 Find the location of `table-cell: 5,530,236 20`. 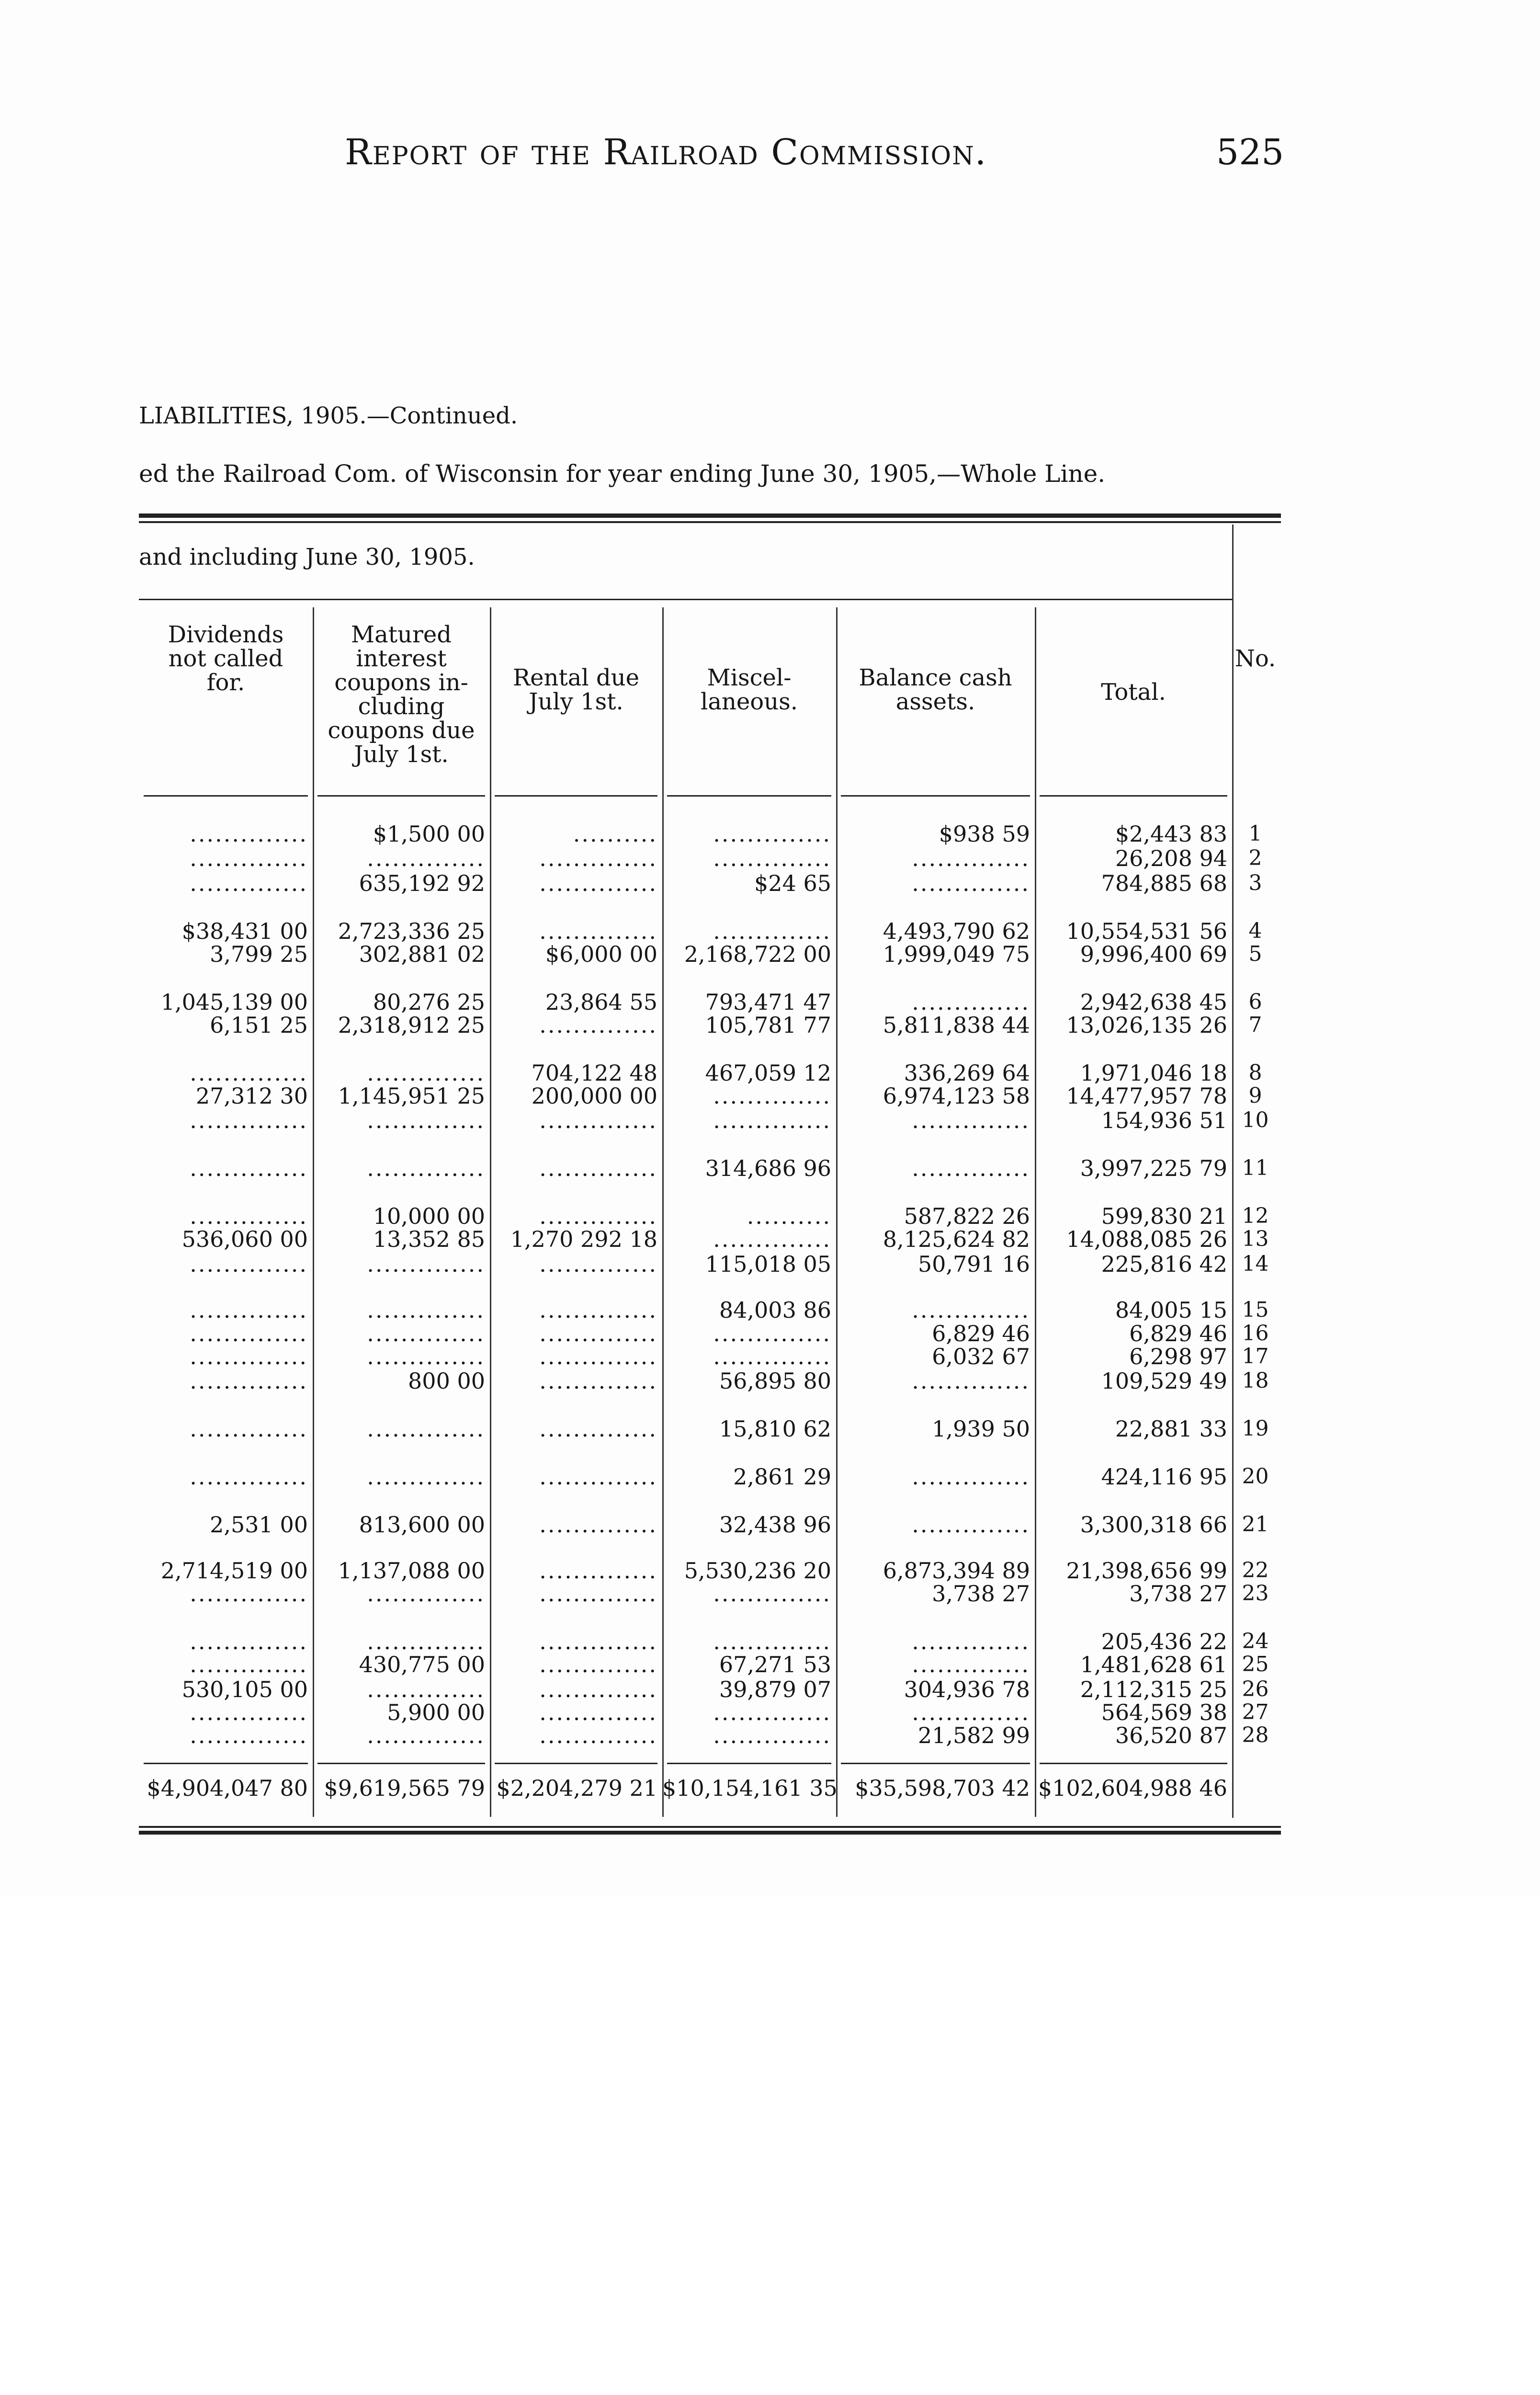

table-cell: 5,530,236 20 is located at coordinates (757, 1571).